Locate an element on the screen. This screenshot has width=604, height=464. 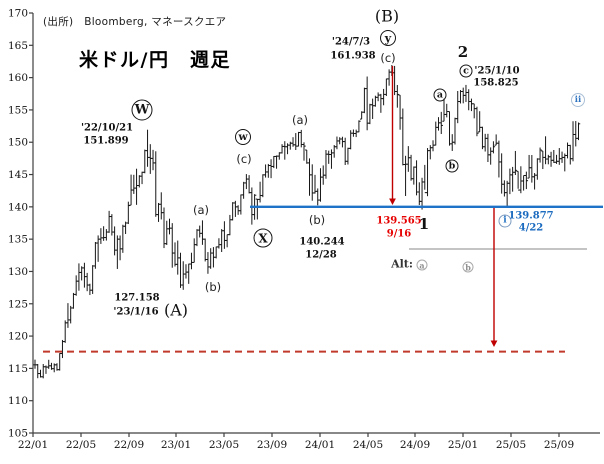
date-230116: '23/1/16 is located at coordinates (136, 312).